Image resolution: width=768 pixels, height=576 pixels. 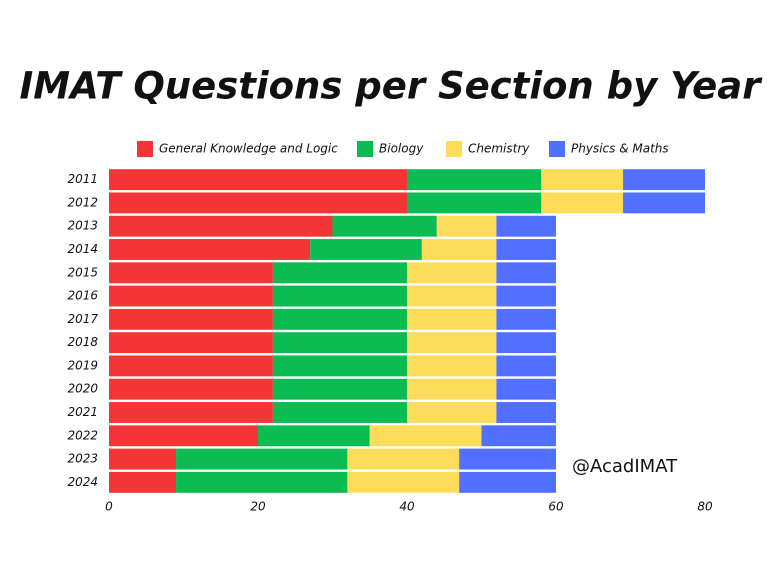 I want to click on y-tick-label: 2015, so click(x=82, y=272).